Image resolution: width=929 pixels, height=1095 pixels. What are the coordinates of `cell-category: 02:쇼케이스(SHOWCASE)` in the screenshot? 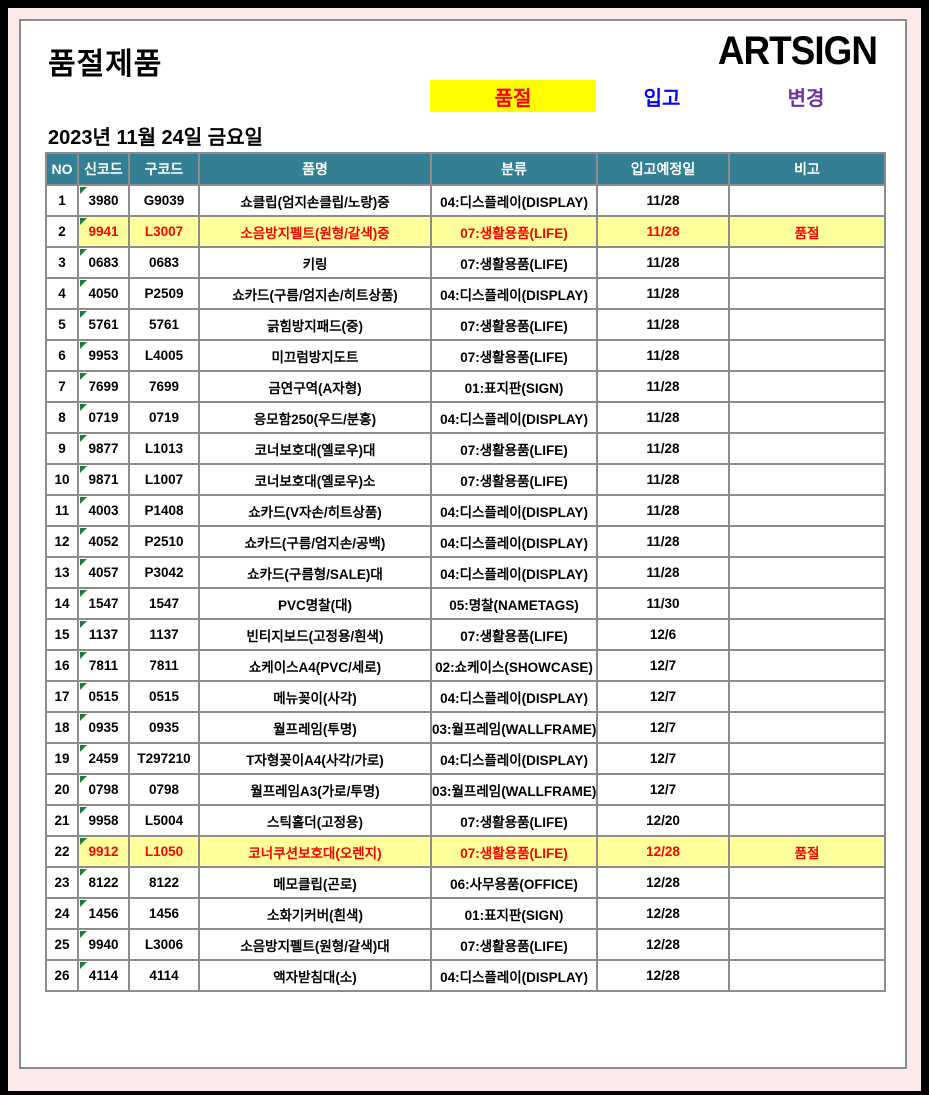 It's located at (514, 665).